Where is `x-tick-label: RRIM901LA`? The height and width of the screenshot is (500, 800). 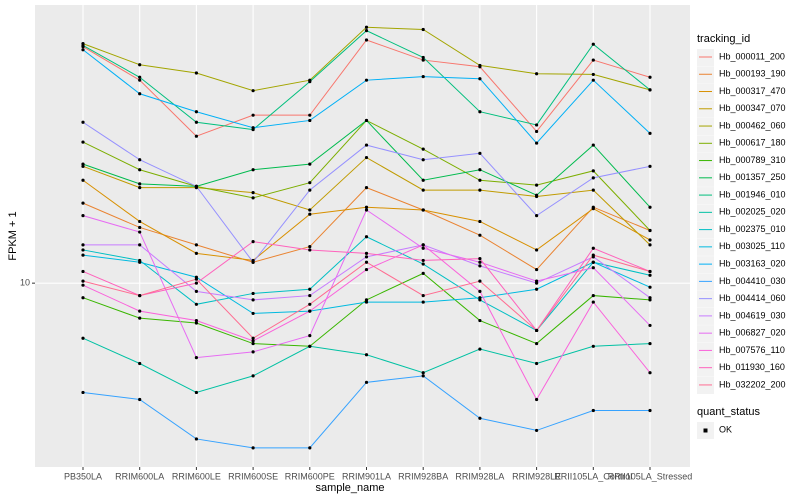 x-tick-label: RRIM901LA is located at coordinates (366, 476).